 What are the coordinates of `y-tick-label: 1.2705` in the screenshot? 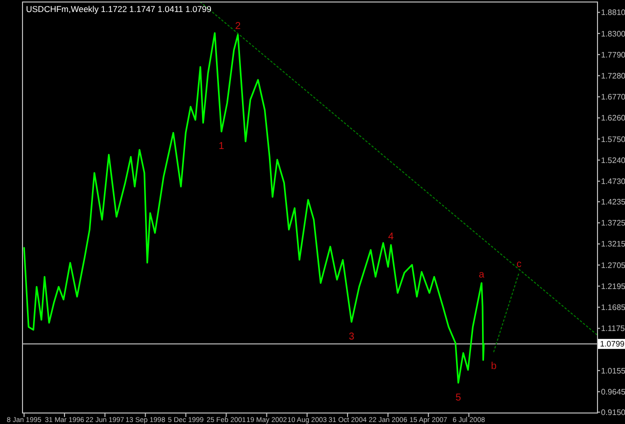 It's located at (613, 265).